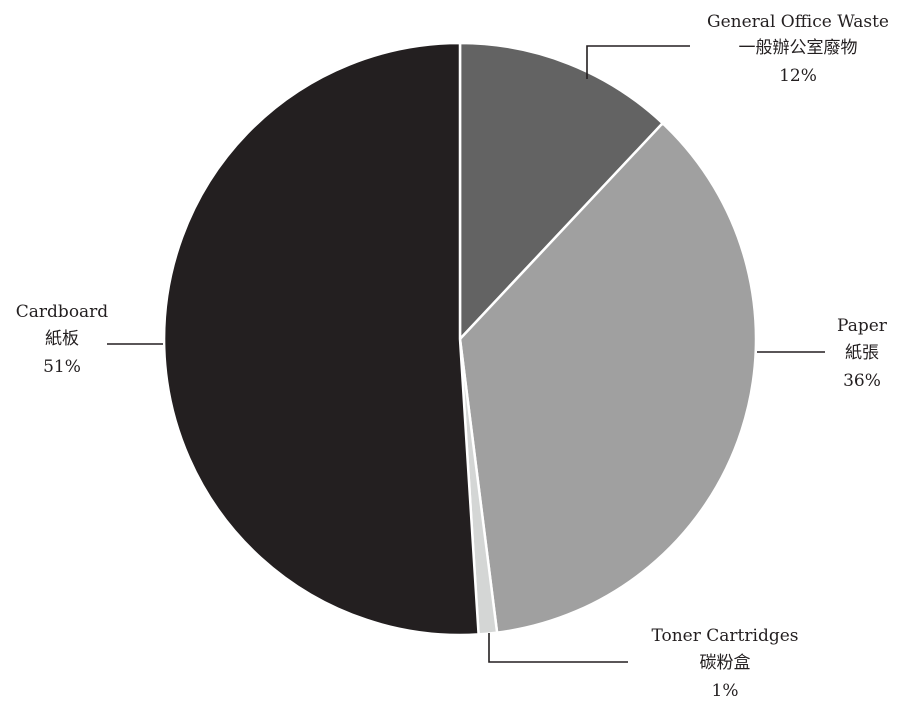  Describe the element at coordinates (798, 22) in the screenshot. I see `label-en-general-office-waste: General Office Waste` at that location.